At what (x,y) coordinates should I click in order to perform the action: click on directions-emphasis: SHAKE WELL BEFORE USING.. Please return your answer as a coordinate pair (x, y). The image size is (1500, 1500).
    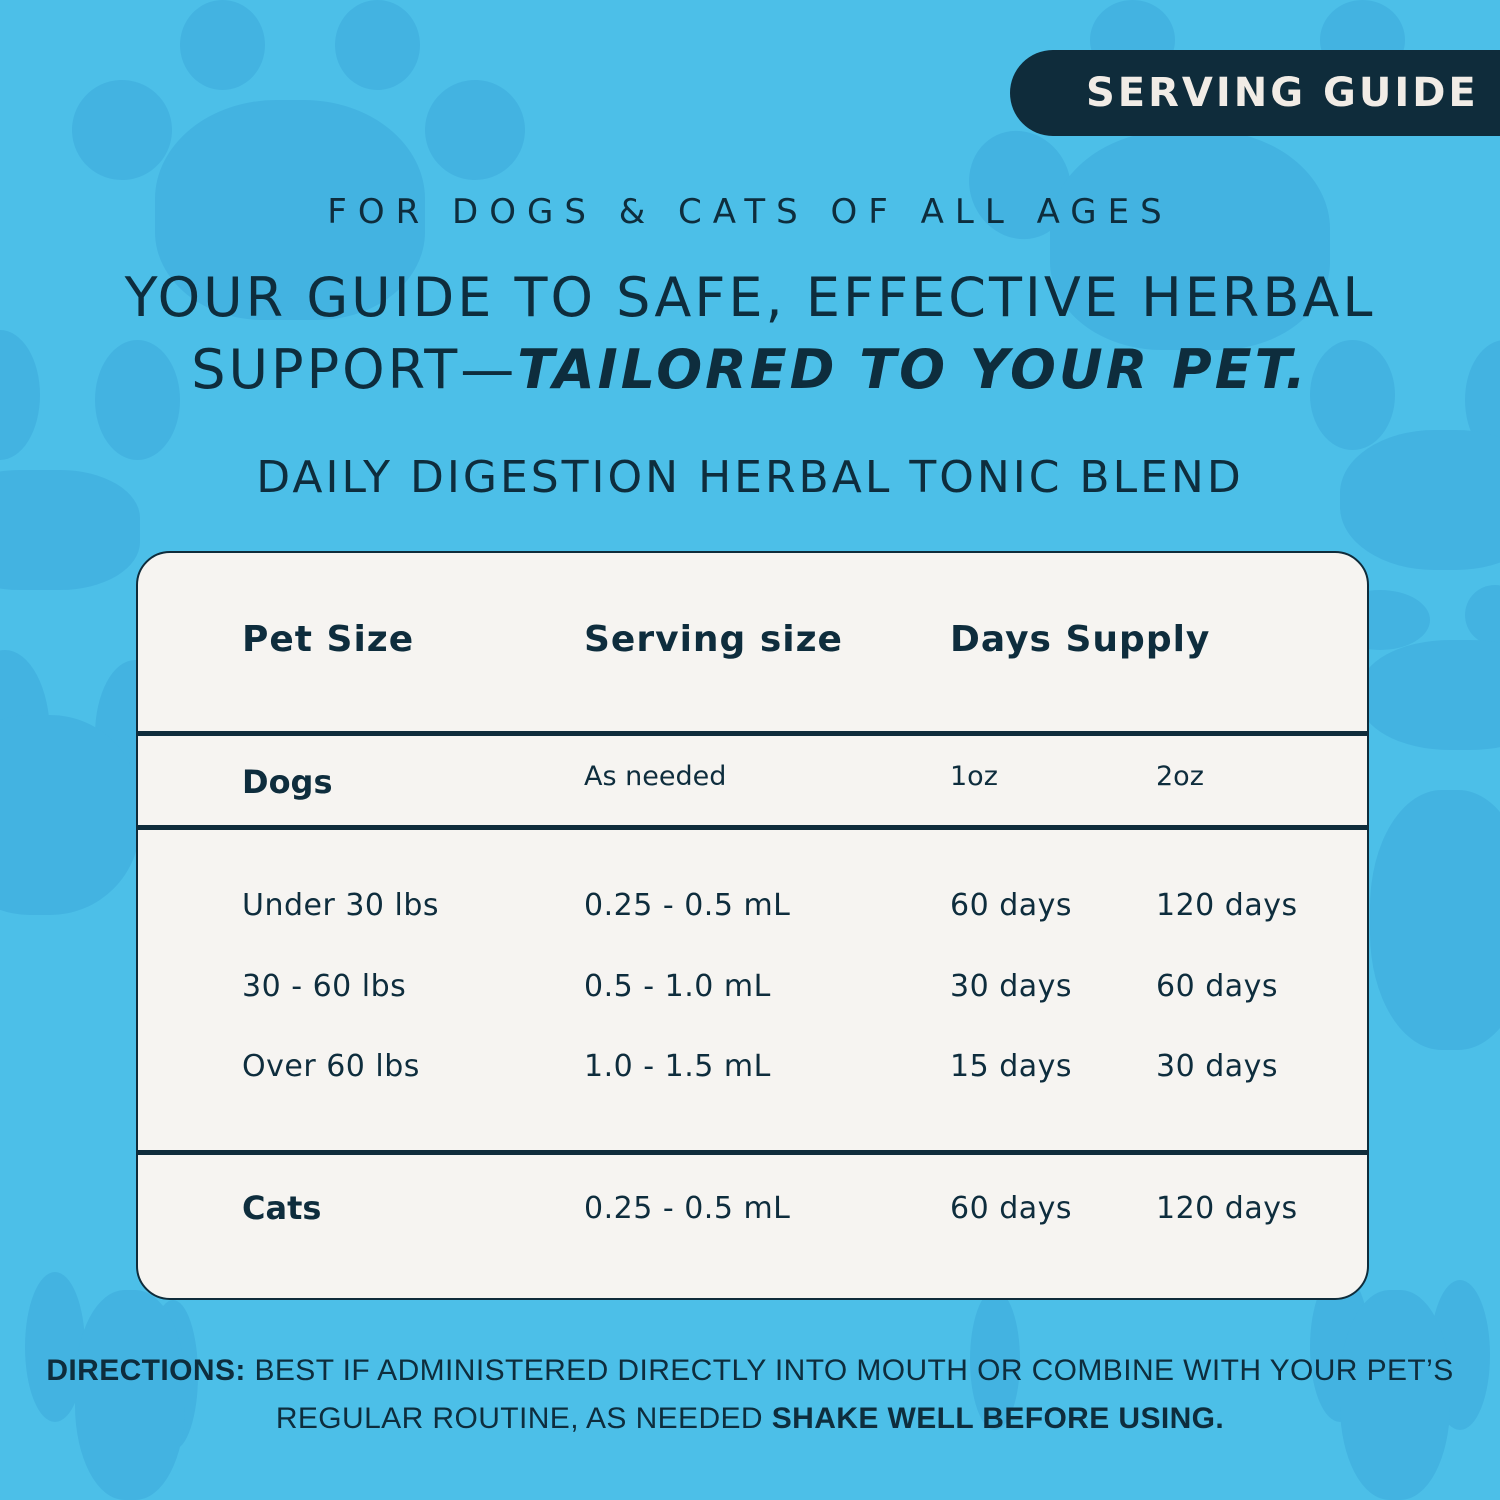
    Looking at the image, I should click on (998, 1418).